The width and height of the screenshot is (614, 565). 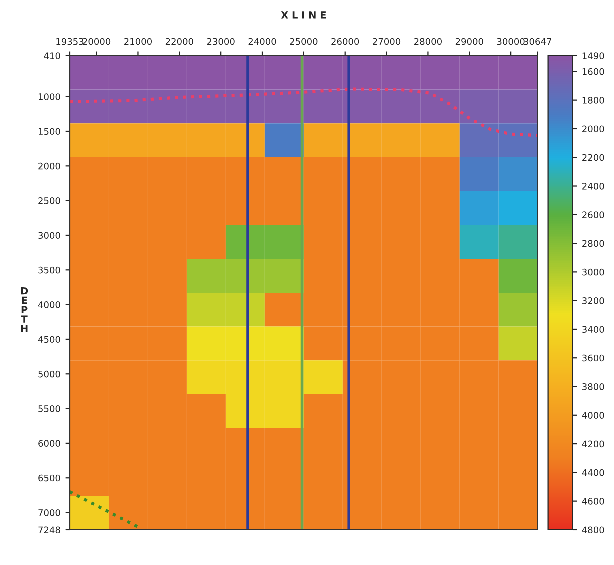 I want to click on y-tick-label: 3500, so click(x=49, y=270).